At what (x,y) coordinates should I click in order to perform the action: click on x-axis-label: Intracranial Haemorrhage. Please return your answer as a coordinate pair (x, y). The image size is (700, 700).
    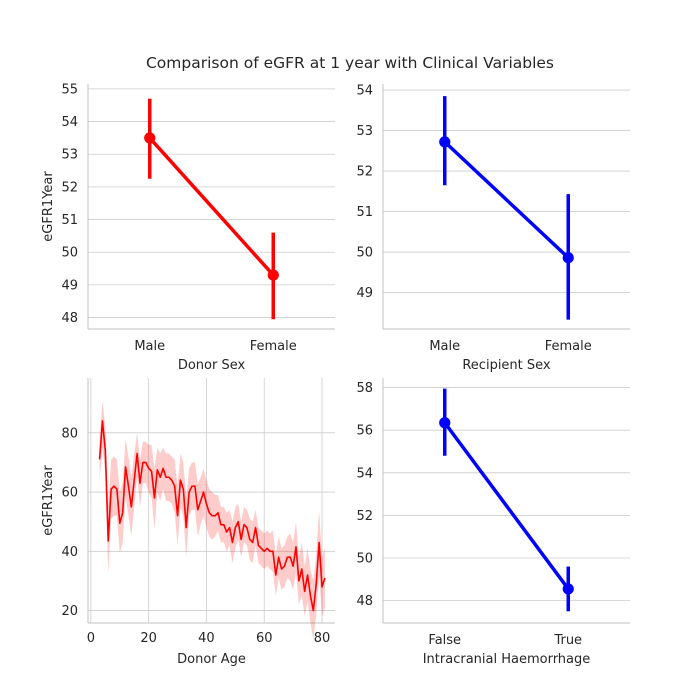
    Looking at the image, I should click on (507, 659).